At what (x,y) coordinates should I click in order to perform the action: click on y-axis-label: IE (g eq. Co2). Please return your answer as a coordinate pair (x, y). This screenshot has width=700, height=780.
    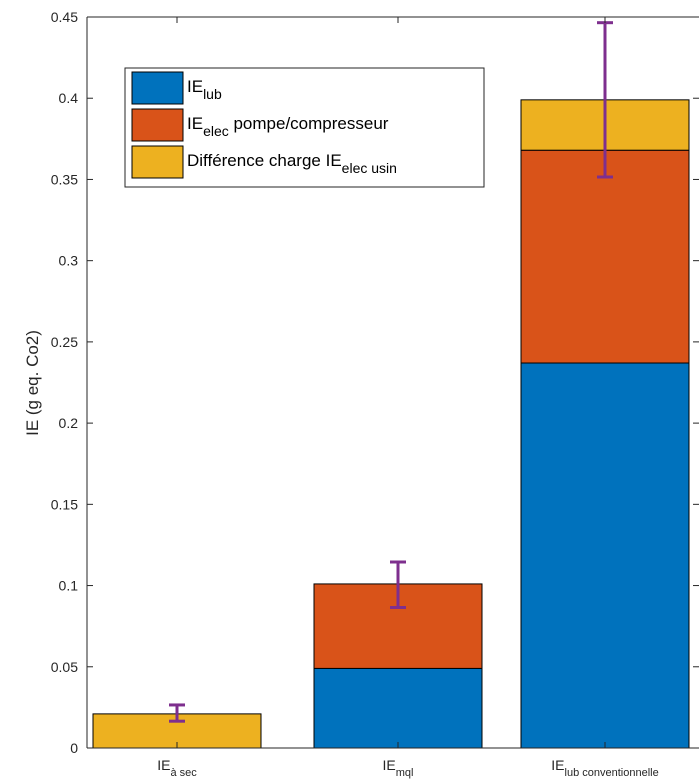
    Looking at the image, I should click on (32, 383).